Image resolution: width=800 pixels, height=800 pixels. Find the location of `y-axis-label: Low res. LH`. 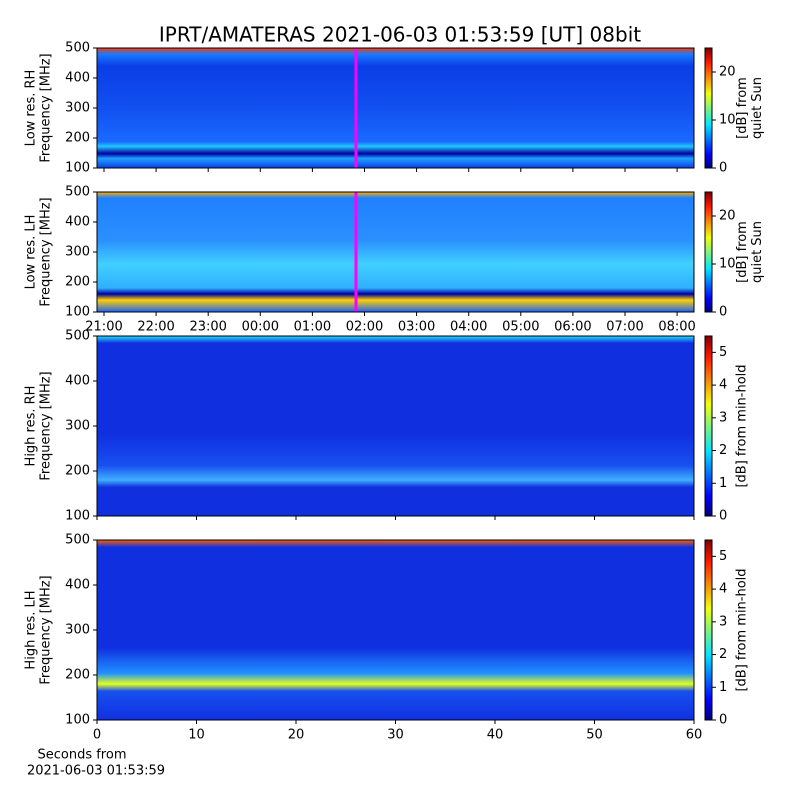

y-axis-label: Low res. LH is located at coordinates (31, 252).